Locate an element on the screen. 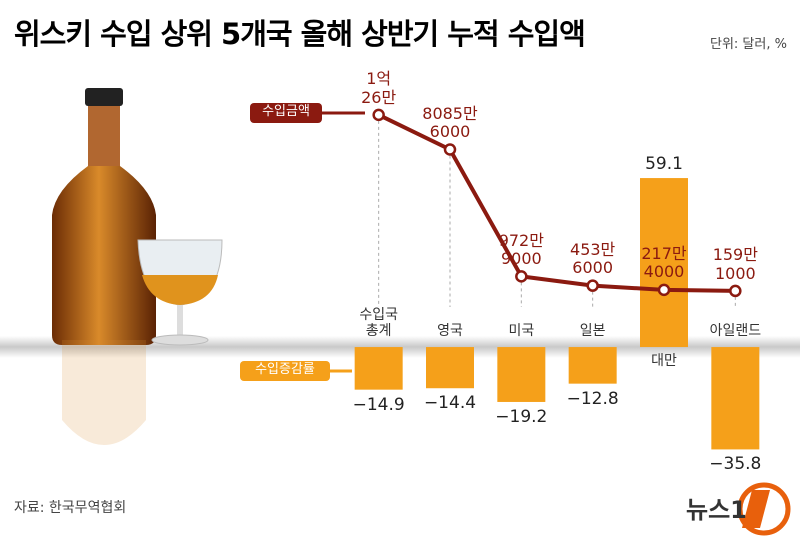  bar-value-label: −14.9 is located at coordinates (378, 404).